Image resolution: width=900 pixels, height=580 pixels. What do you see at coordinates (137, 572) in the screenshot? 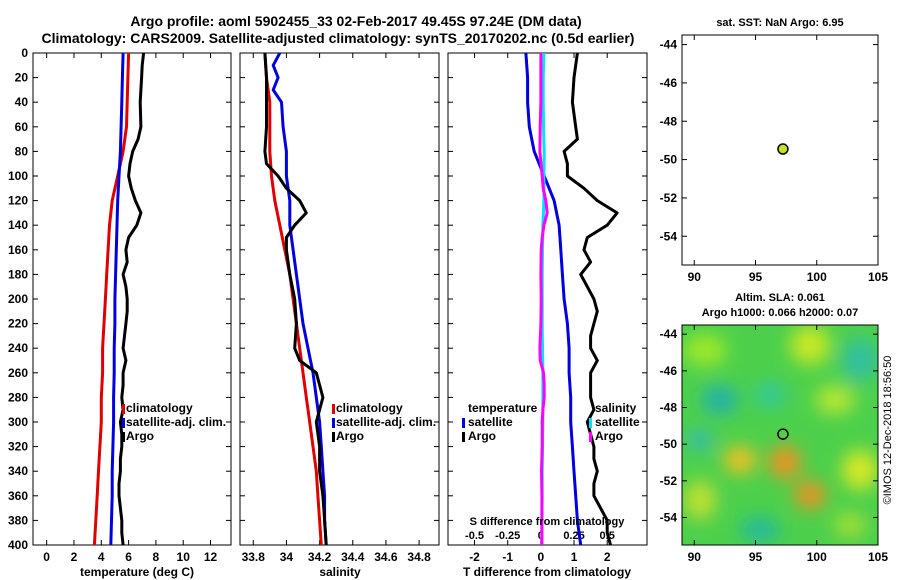
I see `temperature-x-label: temperature (deg C)` at bounding box center [137, 572].